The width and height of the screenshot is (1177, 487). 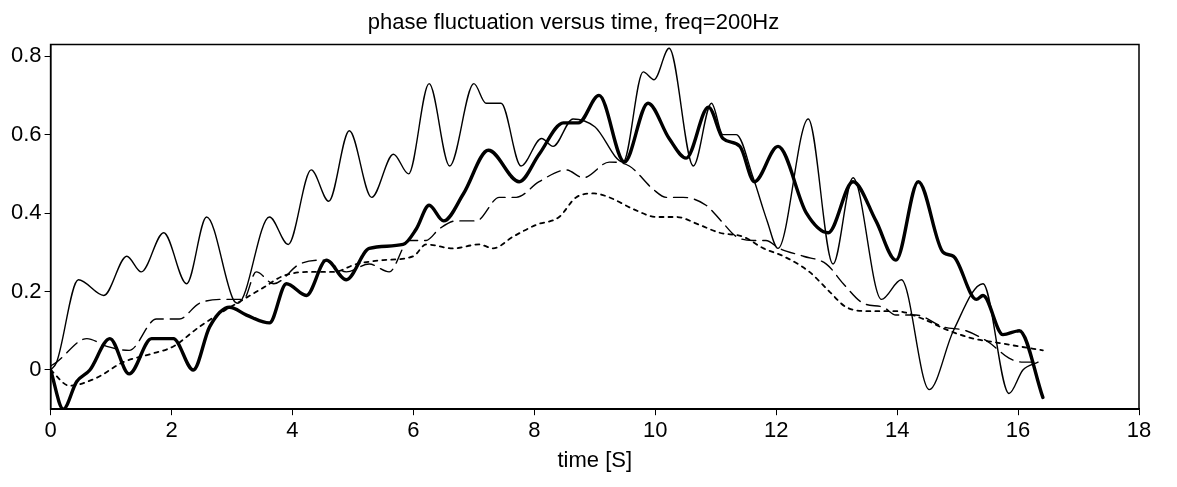 What do you see at coordinates (26, 290) in the screenshot?
I see `y-tick-label: 0.2` at bounding box center [26, 290].